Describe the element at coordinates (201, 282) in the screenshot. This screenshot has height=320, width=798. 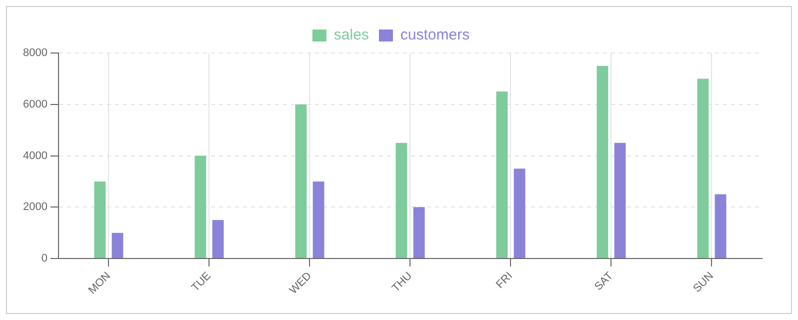
I see `x-tick-label: TUE` at that location.